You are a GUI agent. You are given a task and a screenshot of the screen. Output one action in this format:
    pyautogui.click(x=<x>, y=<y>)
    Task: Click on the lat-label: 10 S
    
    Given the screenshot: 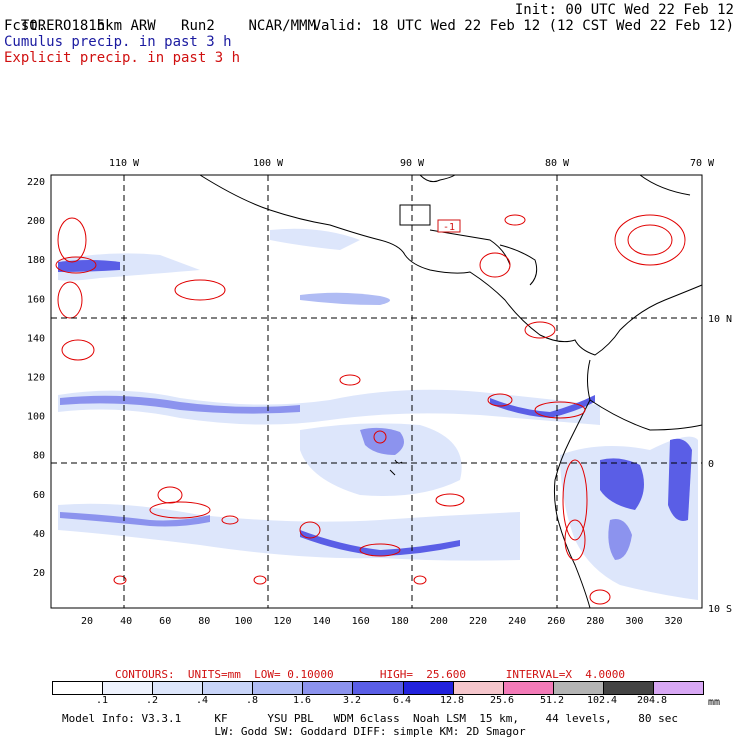 What is the action you would take?
    pyautogui.click(x=720, y=609)
    